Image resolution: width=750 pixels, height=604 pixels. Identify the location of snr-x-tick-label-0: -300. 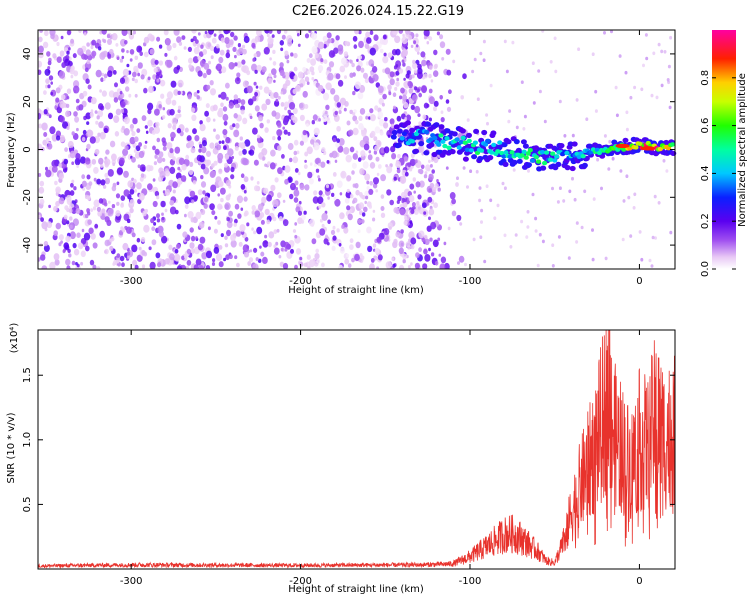
(131, 581).